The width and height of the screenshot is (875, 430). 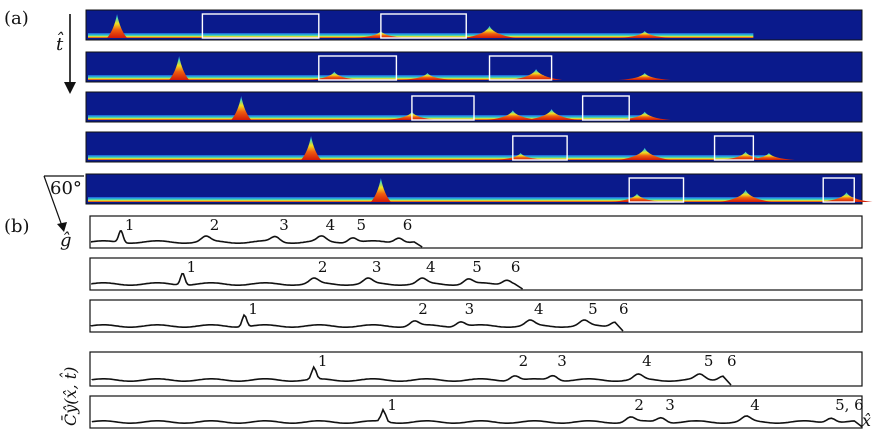 What do you see at coordinates (70, 54) in the screenshot?
I see `t-axis-arrow` at bounding box center [70, 54].